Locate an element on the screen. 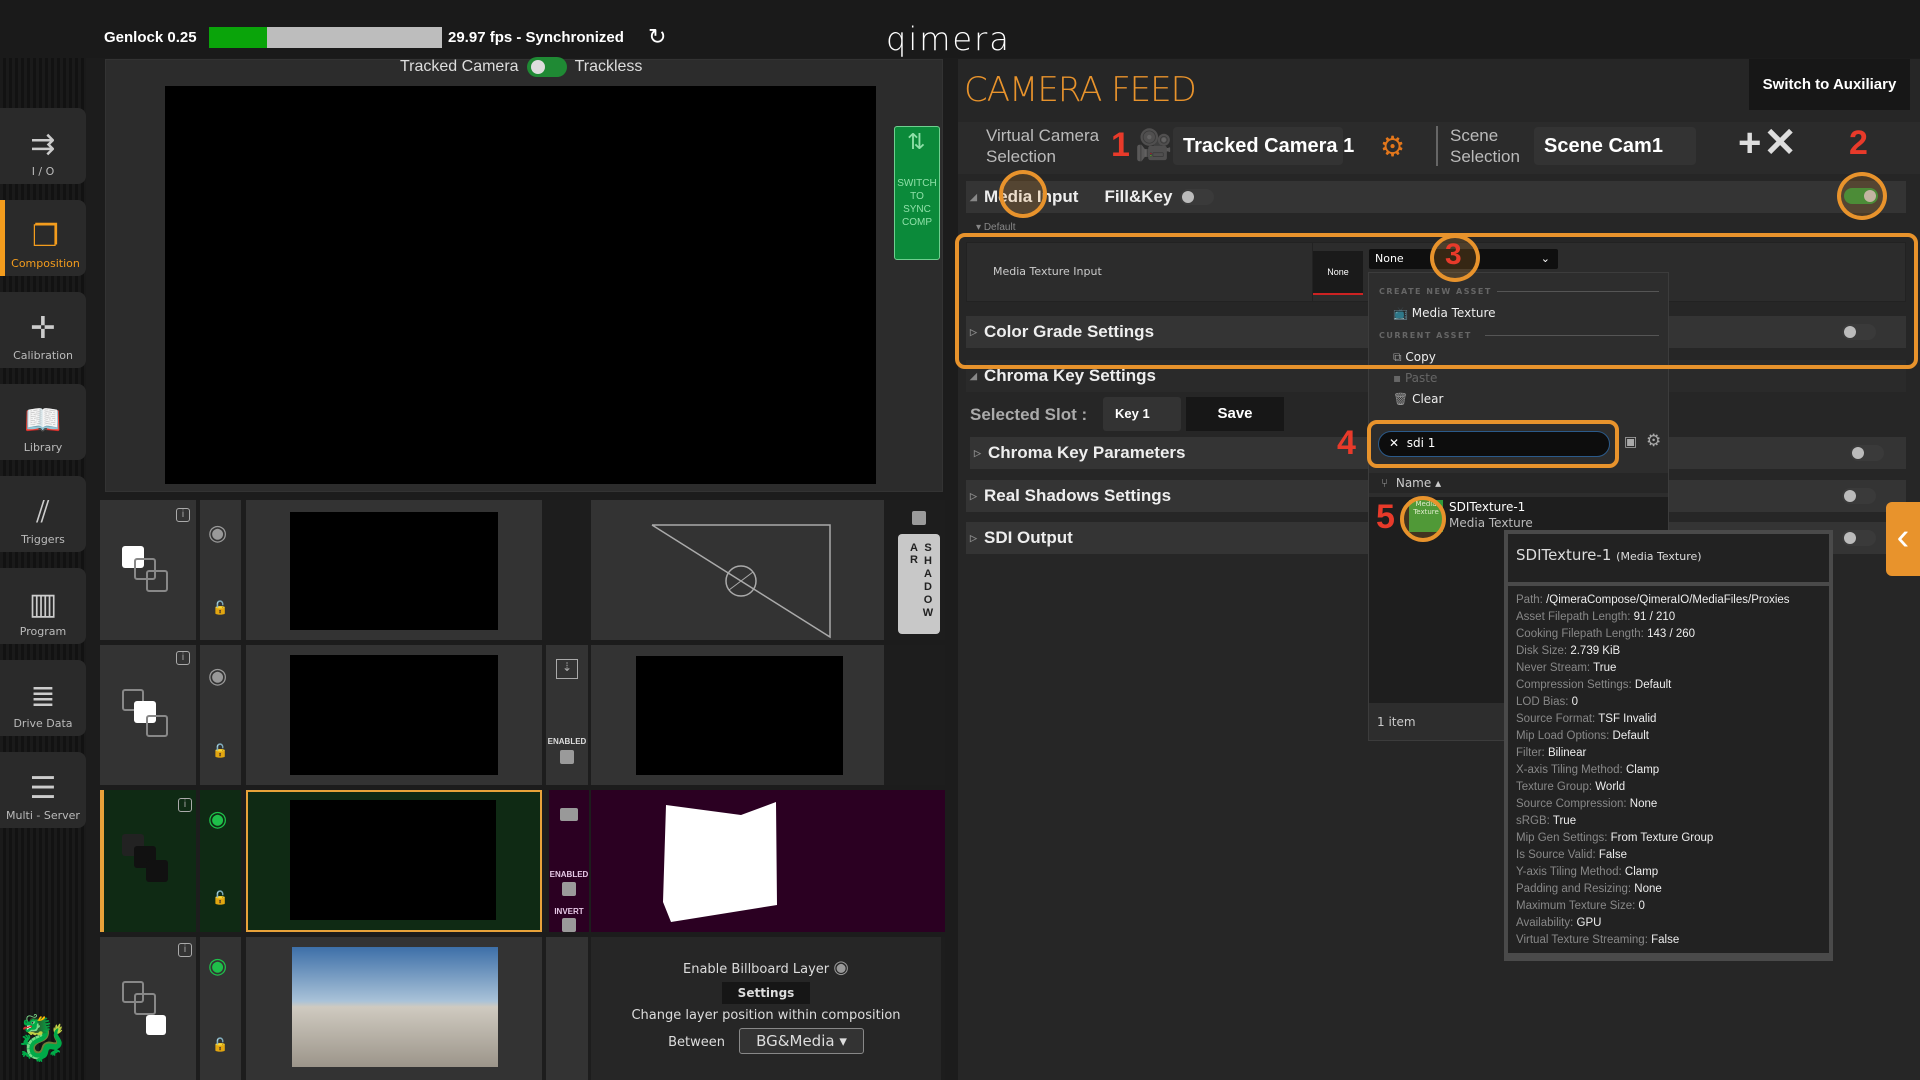 The height and width of the screenshot is (1080, 1920). close-icon: ✕ is located at coordinates (1780, 143).